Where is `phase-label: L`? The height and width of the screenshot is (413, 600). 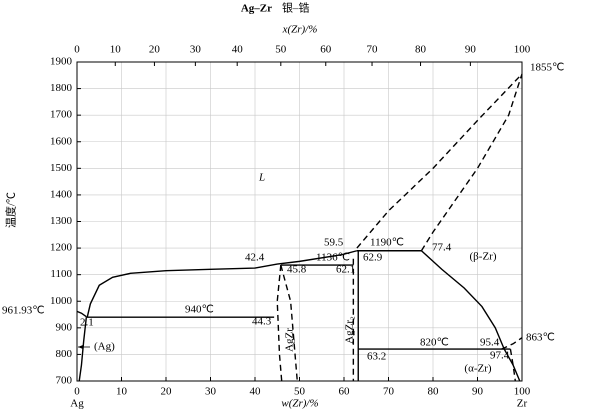 phase-label: L is located at coordinates (261, 178).